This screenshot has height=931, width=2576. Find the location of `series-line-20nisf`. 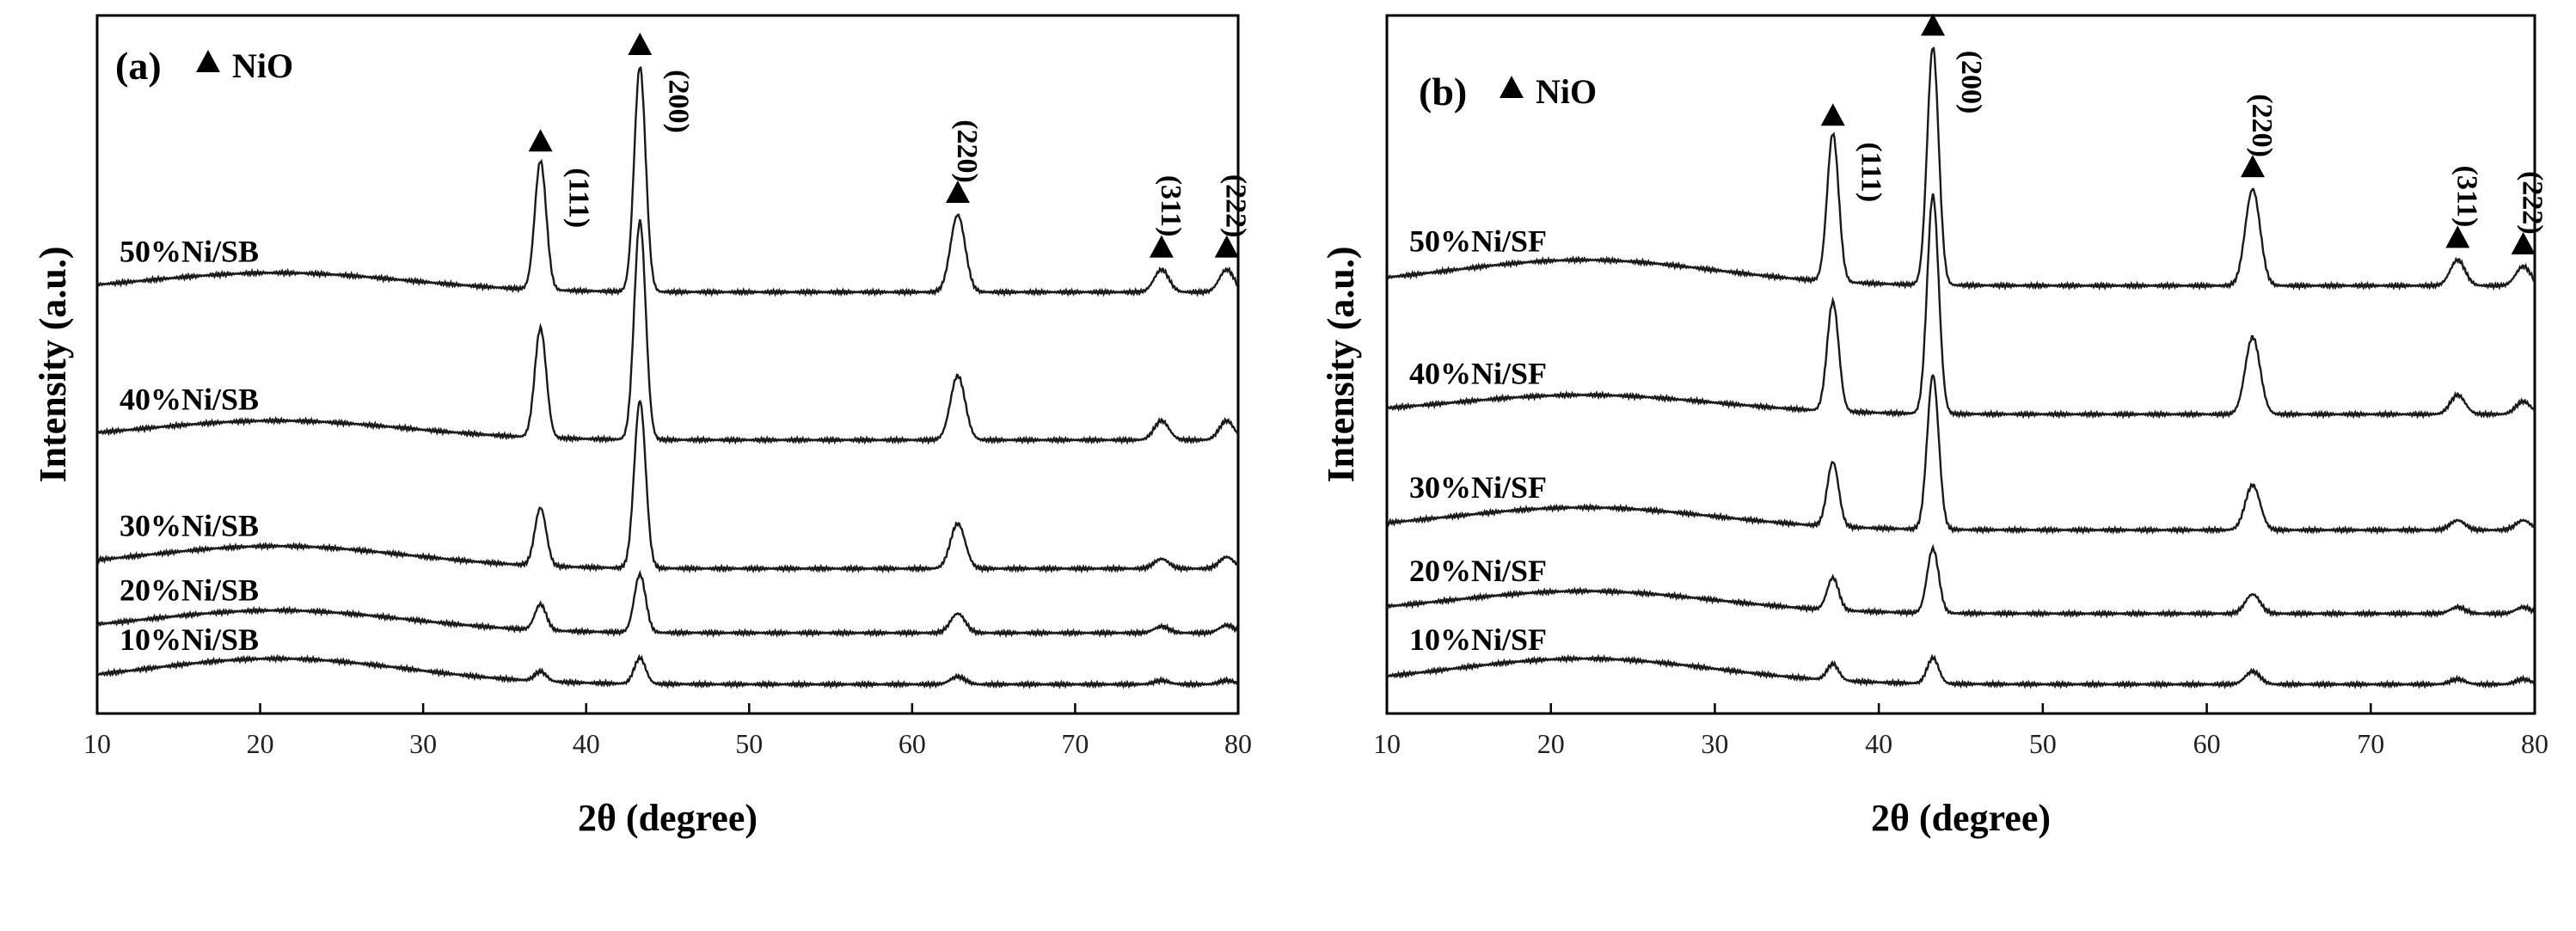

series-line-20nisf is located at coordinates (1961, 581).